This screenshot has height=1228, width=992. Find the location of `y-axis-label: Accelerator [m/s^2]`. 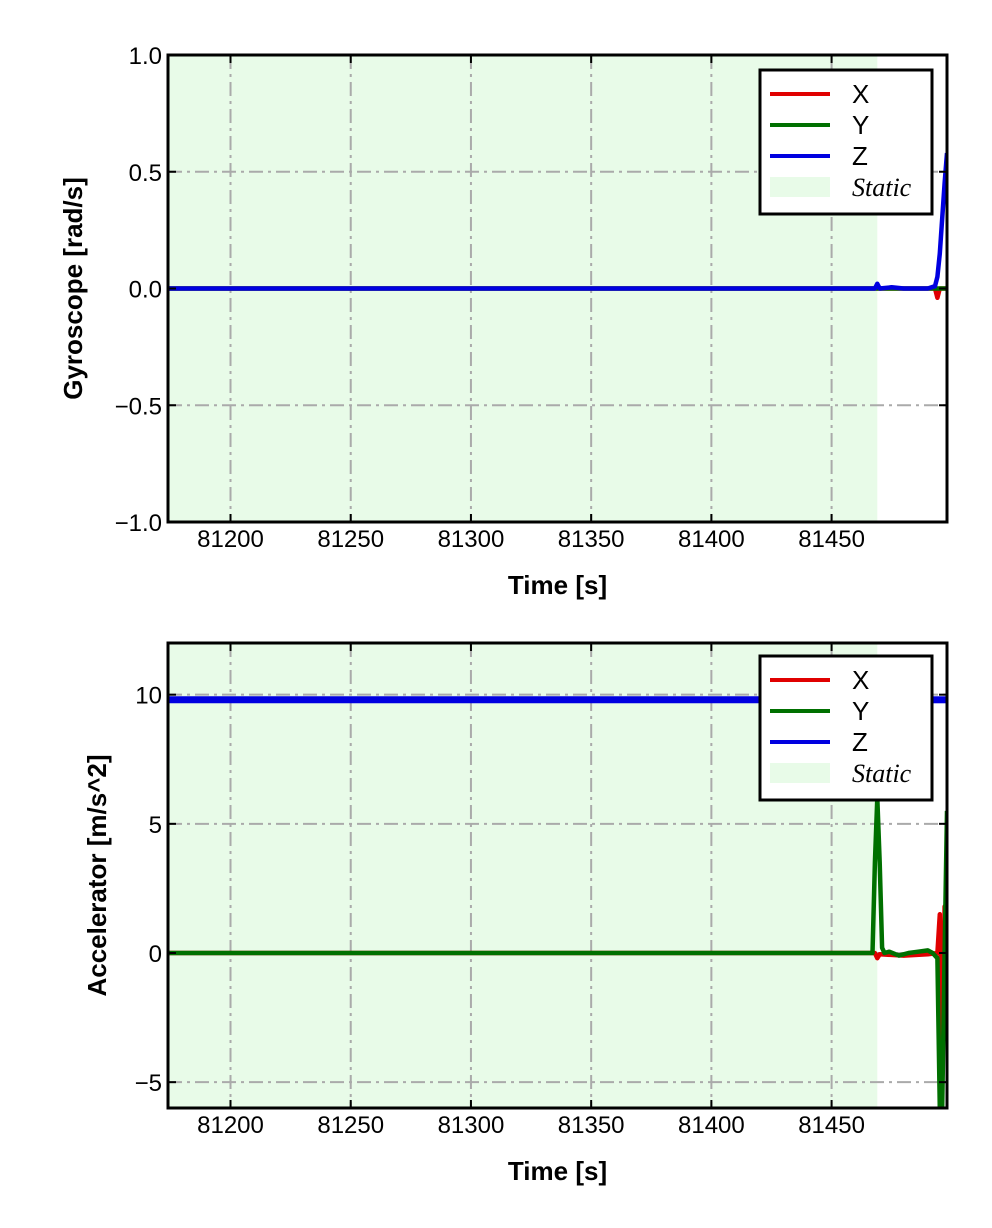

y-axis-label: Accelerator [m/s^2] is located at coordinates (97, 875).